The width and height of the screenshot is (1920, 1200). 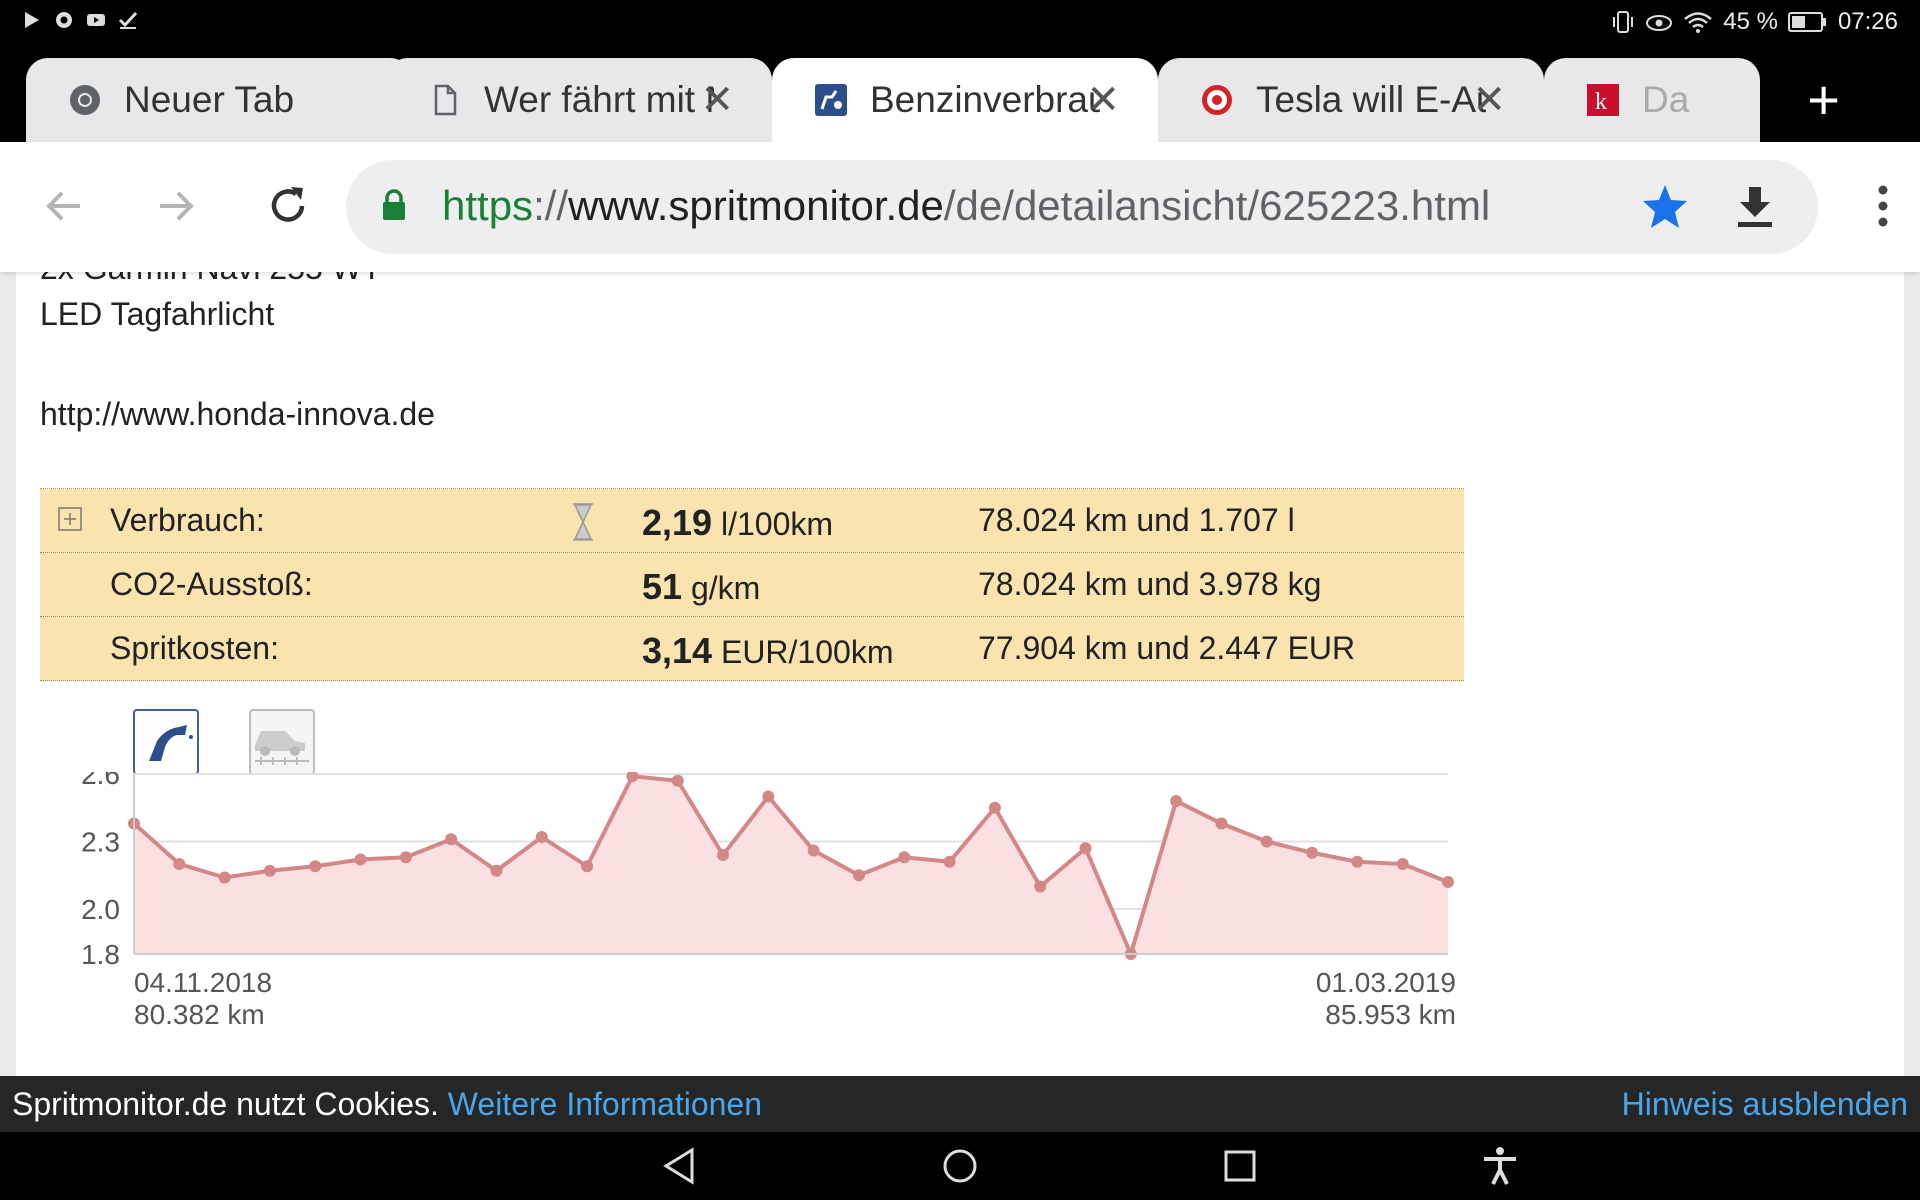 I want to click on svg-text: k, so click(x=1601, y=102).